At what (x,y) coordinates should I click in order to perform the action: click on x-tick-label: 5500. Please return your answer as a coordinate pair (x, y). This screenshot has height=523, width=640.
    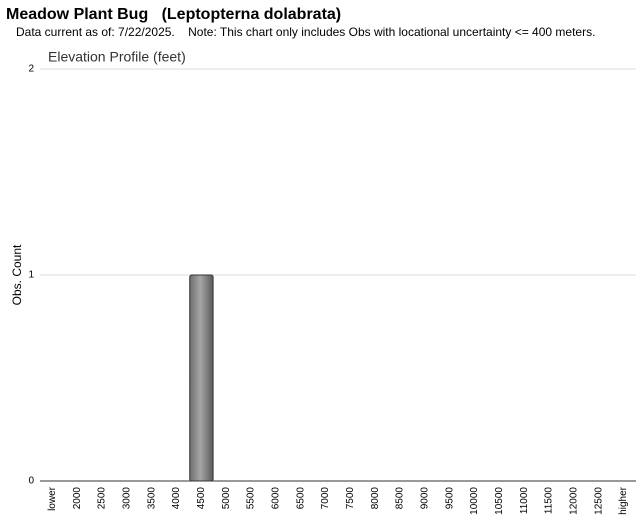
    Looking at the image, I should click on (251, 498).